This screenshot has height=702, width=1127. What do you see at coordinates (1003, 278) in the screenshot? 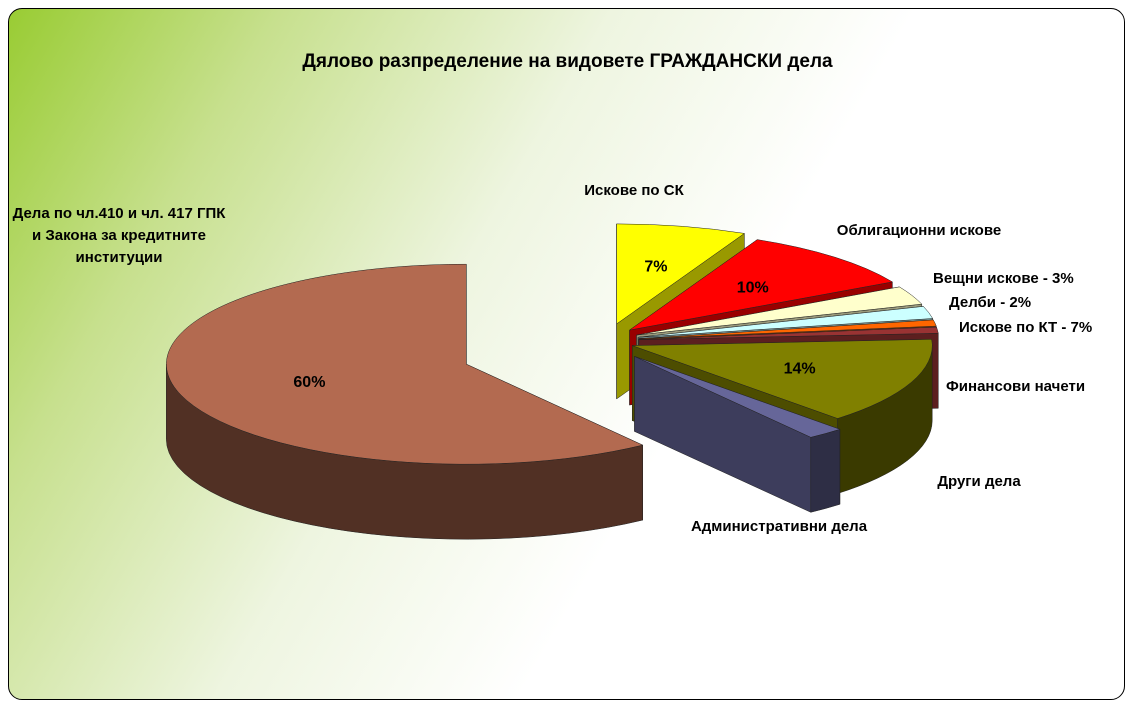
I see `category-label: Вещни искове - 3%` at bounding box center [1003, 278].